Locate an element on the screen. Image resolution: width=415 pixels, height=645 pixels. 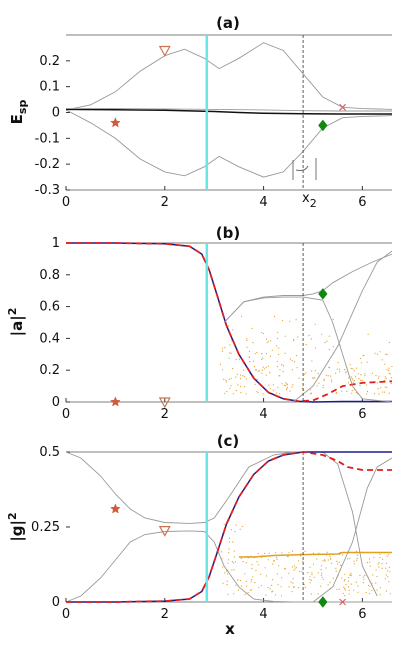
y-tick-label: 0.8 is located at coordinates (49, 275).